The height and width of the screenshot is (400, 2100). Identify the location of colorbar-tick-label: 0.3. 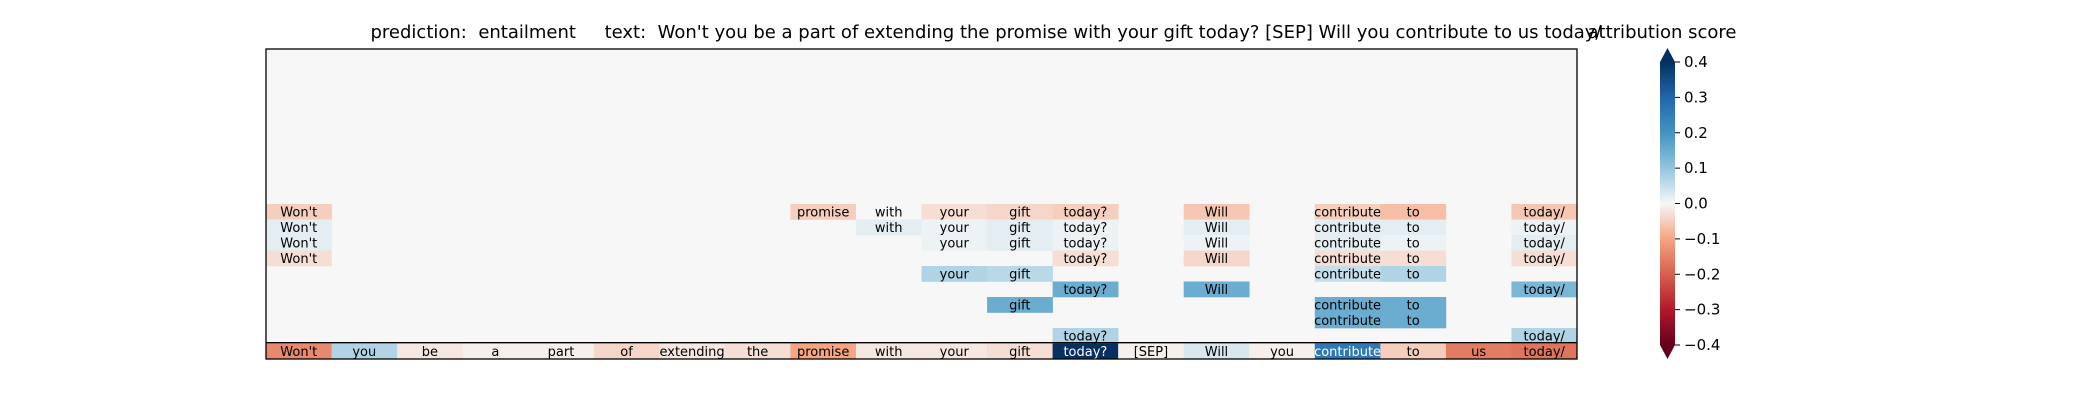
(1696, 97).